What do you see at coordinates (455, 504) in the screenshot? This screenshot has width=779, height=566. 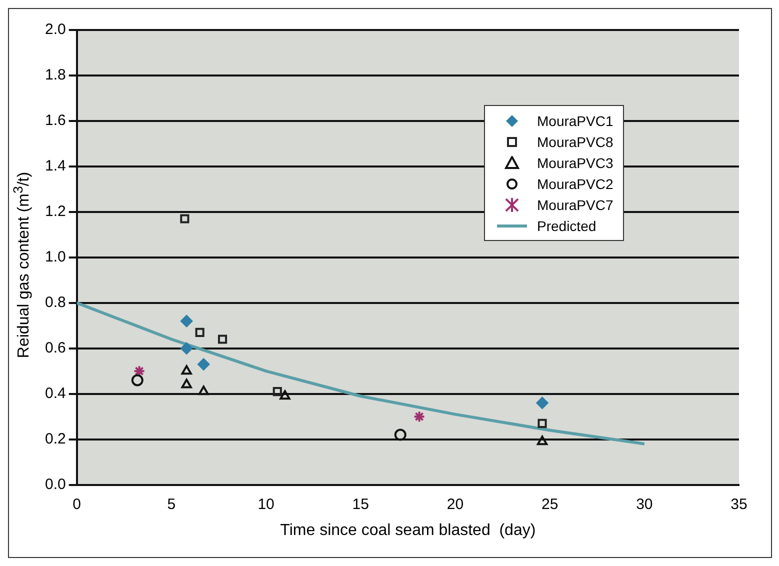 I see `x-tick-label: 20` at bounding box center [455, 504].